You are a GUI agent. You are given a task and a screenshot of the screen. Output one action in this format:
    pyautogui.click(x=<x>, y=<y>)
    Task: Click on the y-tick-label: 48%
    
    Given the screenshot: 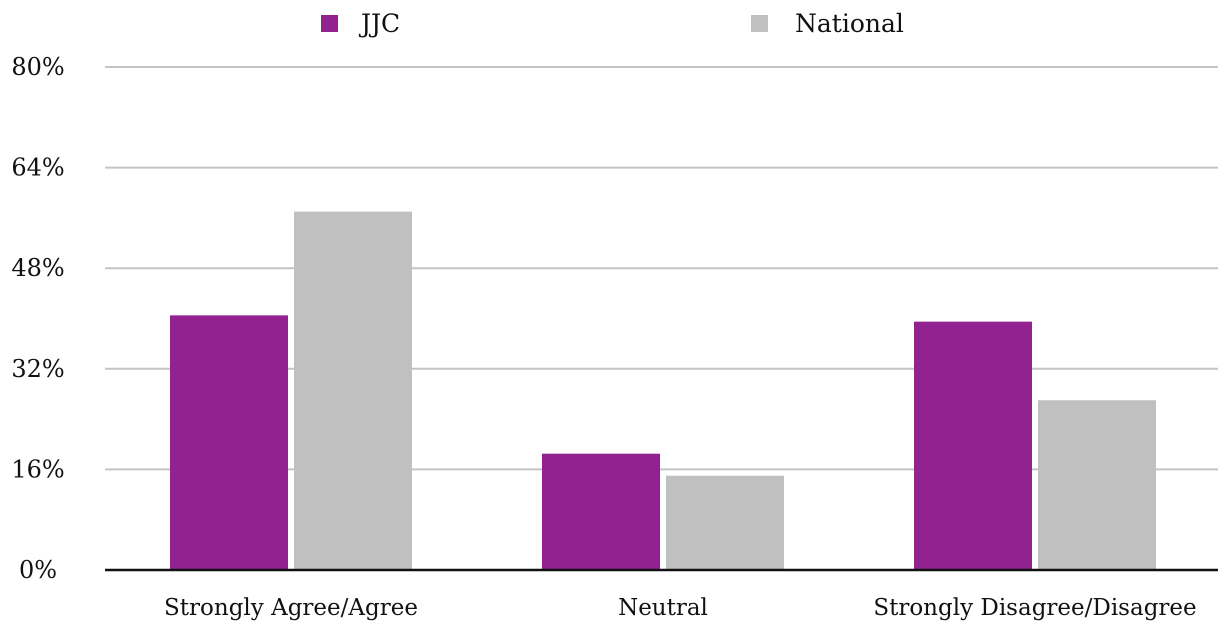 What is the action you would take?
    pyautogui.click(x=37, y=268)
    